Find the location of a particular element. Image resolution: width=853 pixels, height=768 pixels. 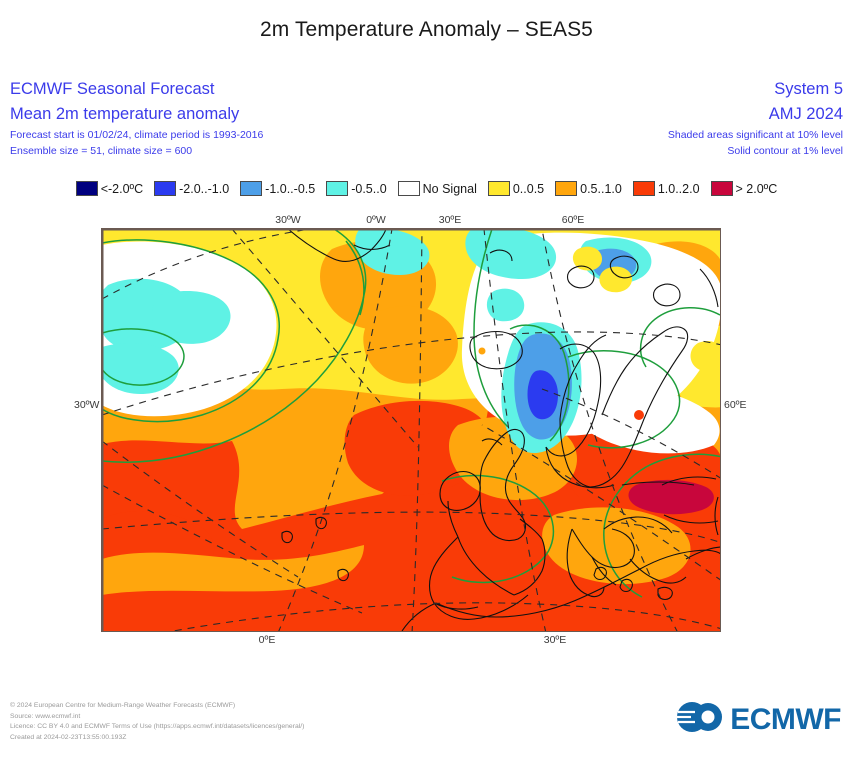

legend-item: 1.0..2.0 is located at coordinates (666, 188).